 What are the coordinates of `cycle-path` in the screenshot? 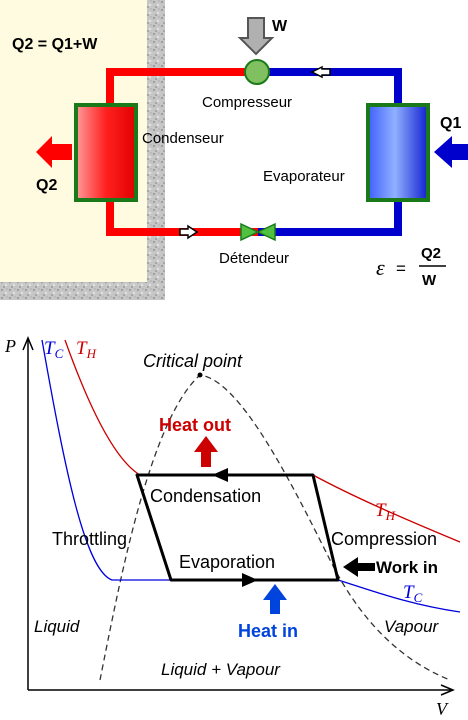 It's located at (237, 527).